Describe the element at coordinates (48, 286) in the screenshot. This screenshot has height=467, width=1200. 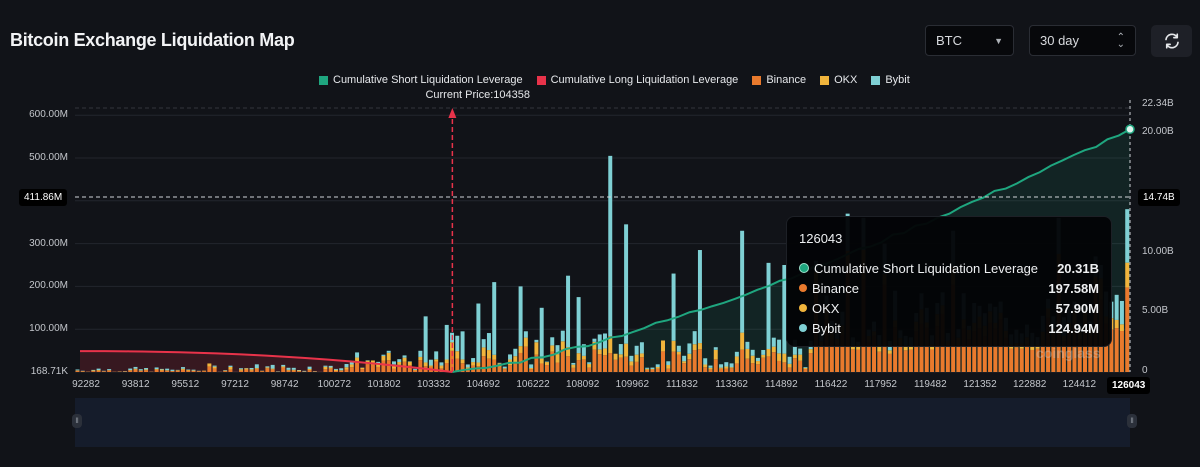
I see `y-left-tick-label: 200.00M` at that location.